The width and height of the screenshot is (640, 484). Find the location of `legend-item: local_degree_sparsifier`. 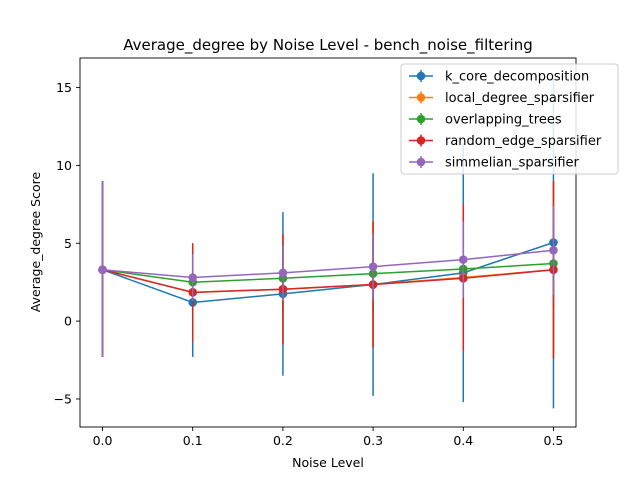

legend-item: local_degree_sparsifier is located at coordinates (502, 98).